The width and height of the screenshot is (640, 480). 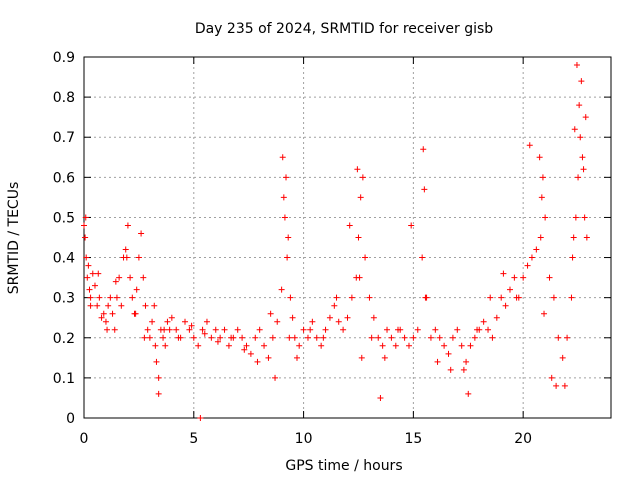 What do you see at coordinates (413, 439) in the screenshot?
I see `x-tick-label: 15` at bounding box center [413, 439].